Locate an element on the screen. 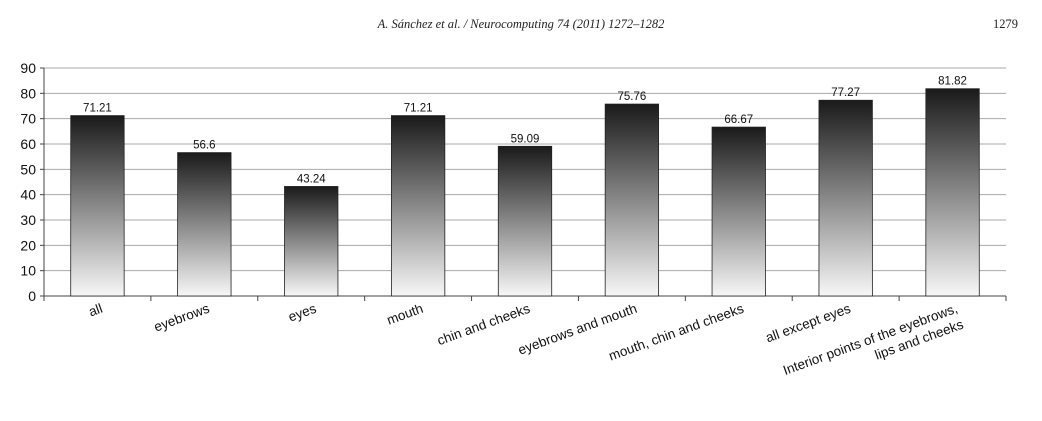 The image size is (1042, 421). page-number: 1279 is located at coordinates (1005, 24).